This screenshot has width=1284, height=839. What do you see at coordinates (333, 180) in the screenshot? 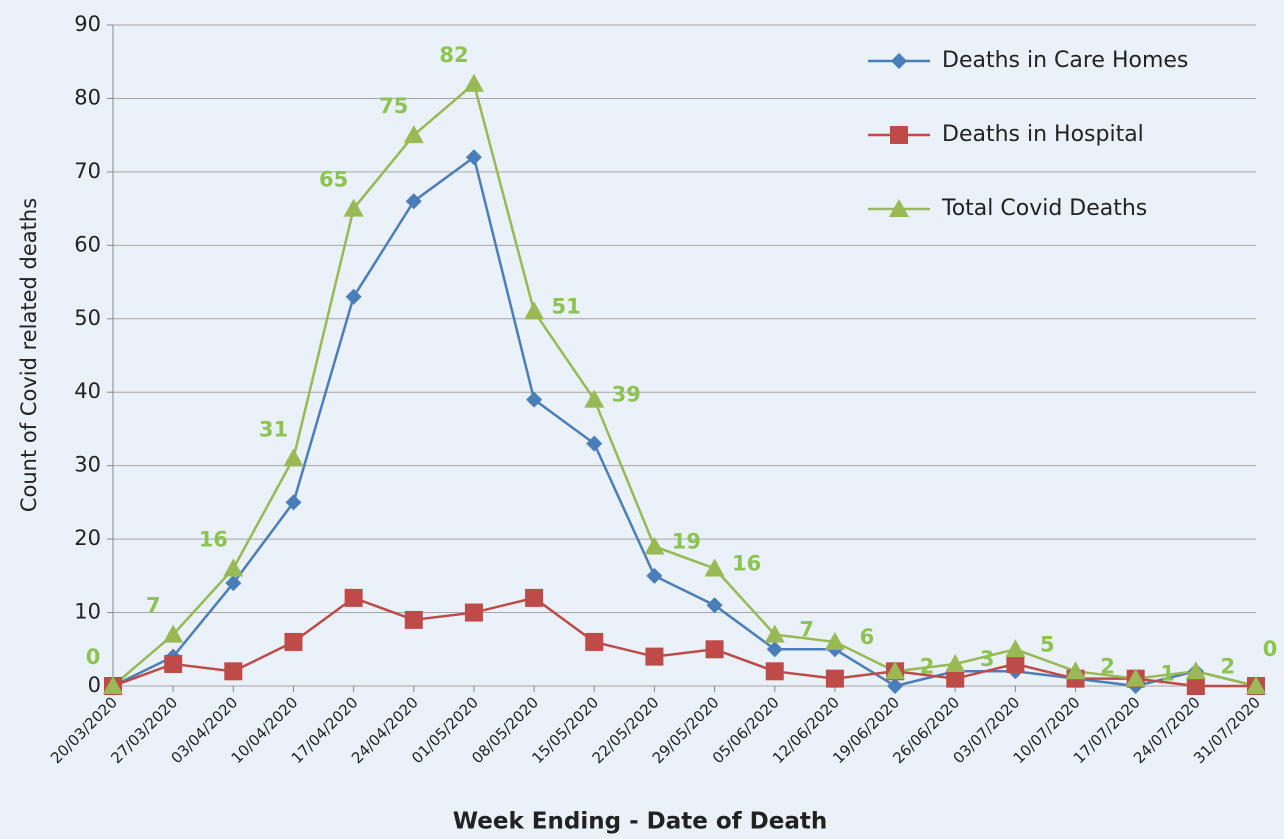
I see `data-label: 65` at bounding box center [333, 180].